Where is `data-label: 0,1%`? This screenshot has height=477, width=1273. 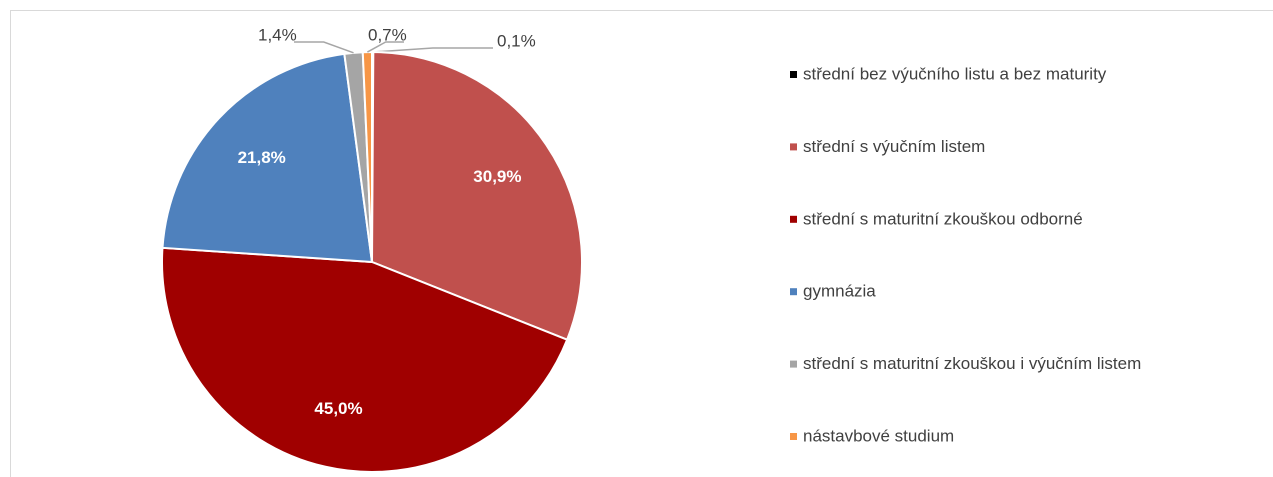
data-label: 0,1% is located at coordinates (516, 40).